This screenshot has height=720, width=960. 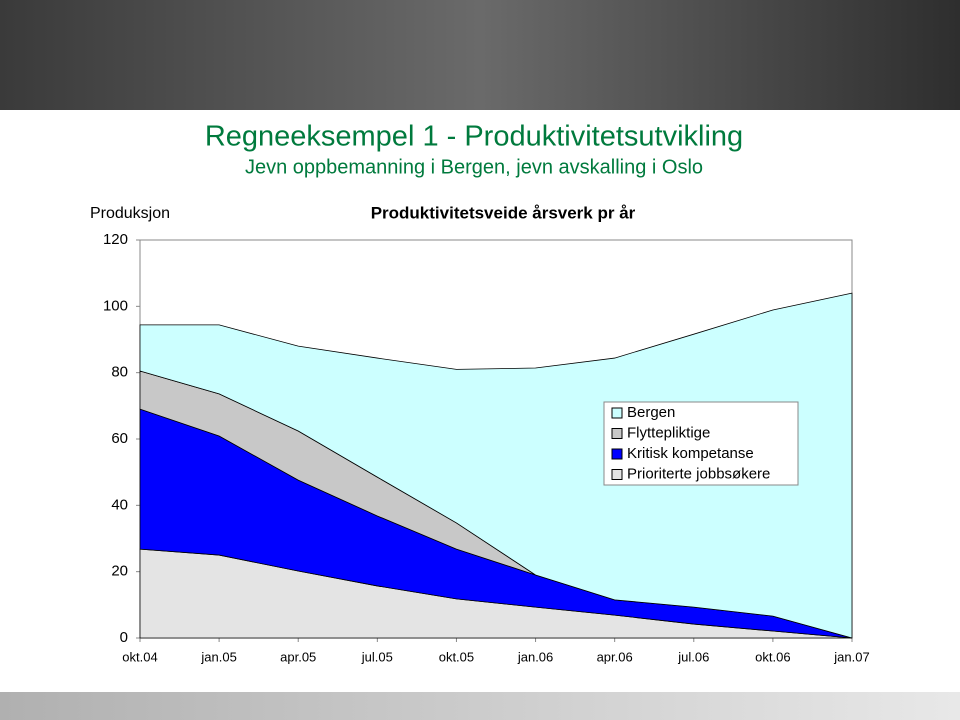 I want to click on chart-title: Produktivitetsveide årsverk pr år, so click(x=503, y=212).